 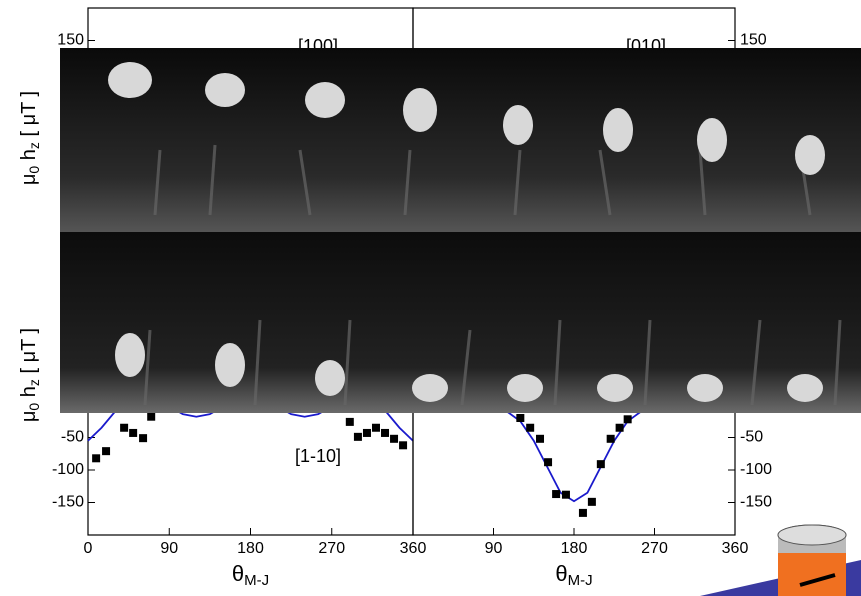 I want to click on sample-icon, so click(x=780, y=560).